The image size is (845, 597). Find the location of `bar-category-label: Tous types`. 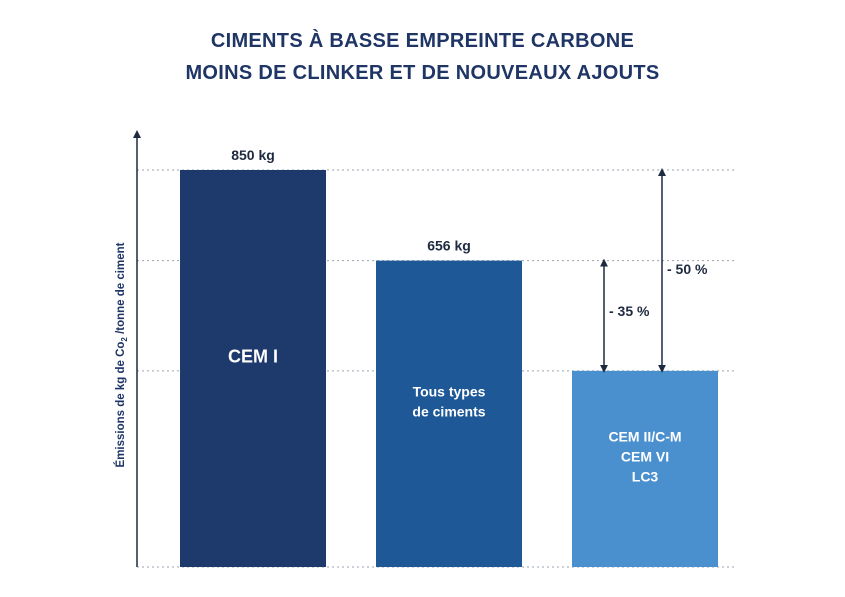

bar-category-label: Tous types is located at coordinates (449, 391).